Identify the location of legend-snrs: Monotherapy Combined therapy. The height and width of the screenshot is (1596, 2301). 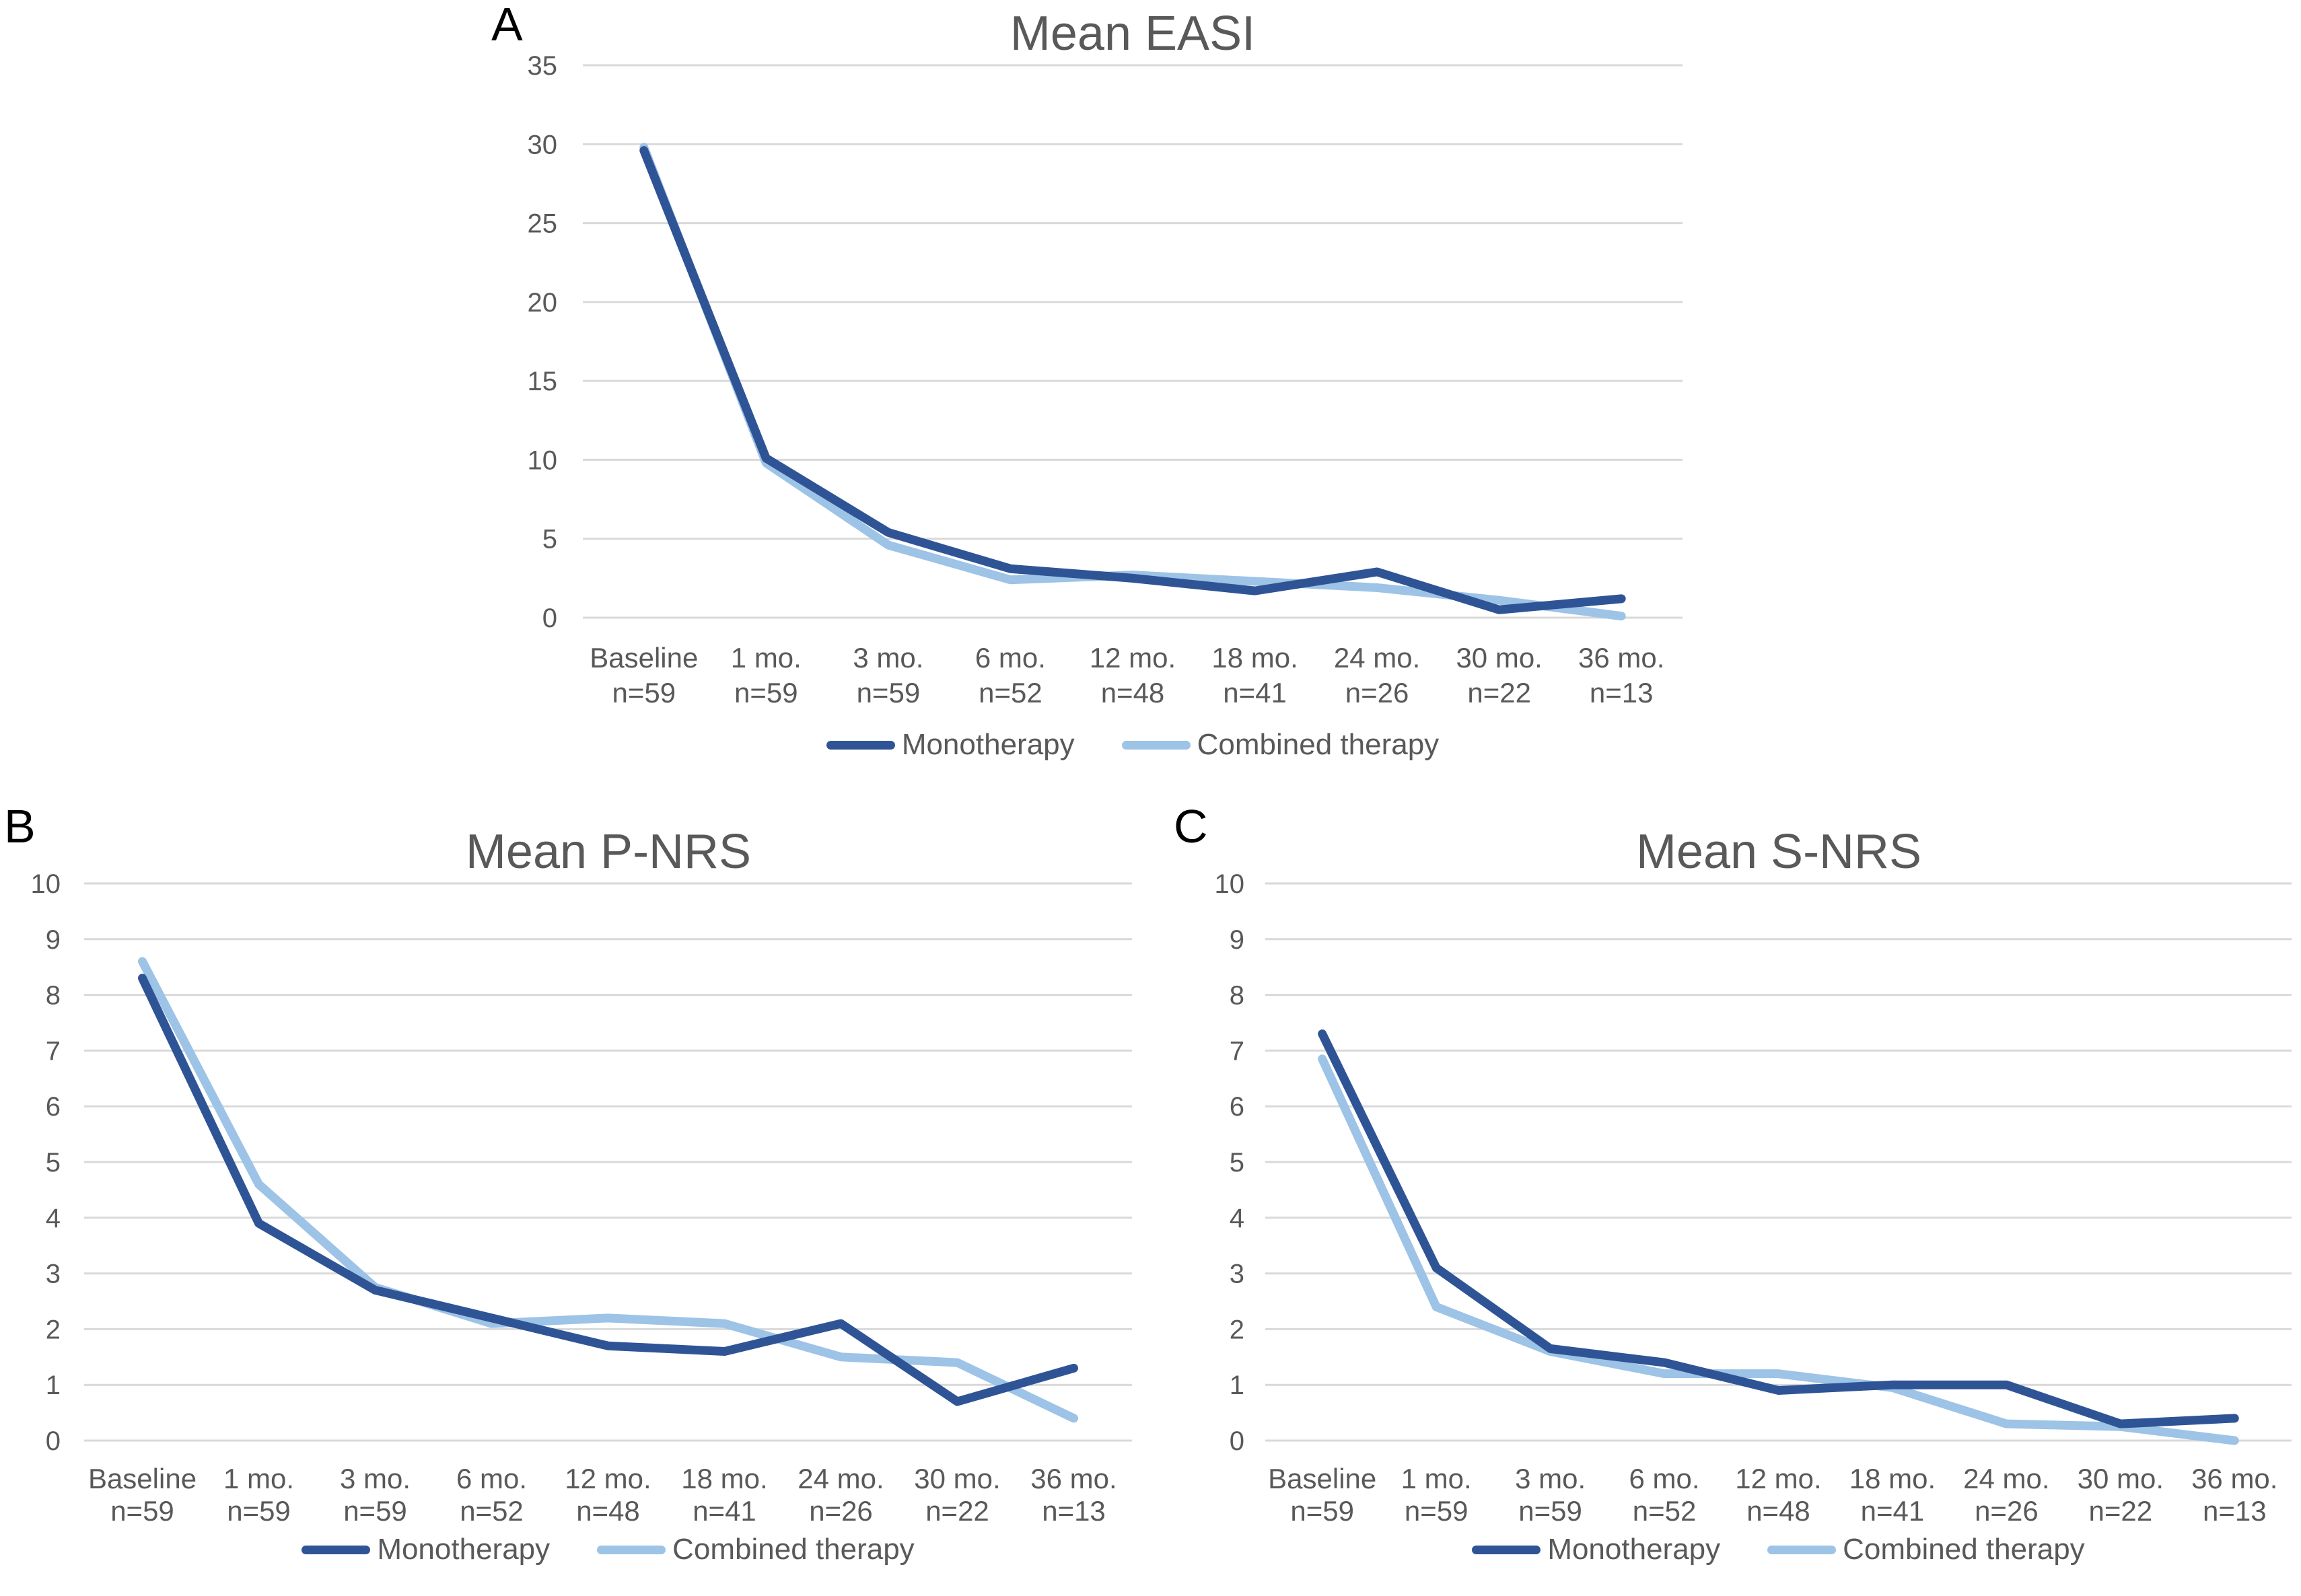
(1778, 1549).